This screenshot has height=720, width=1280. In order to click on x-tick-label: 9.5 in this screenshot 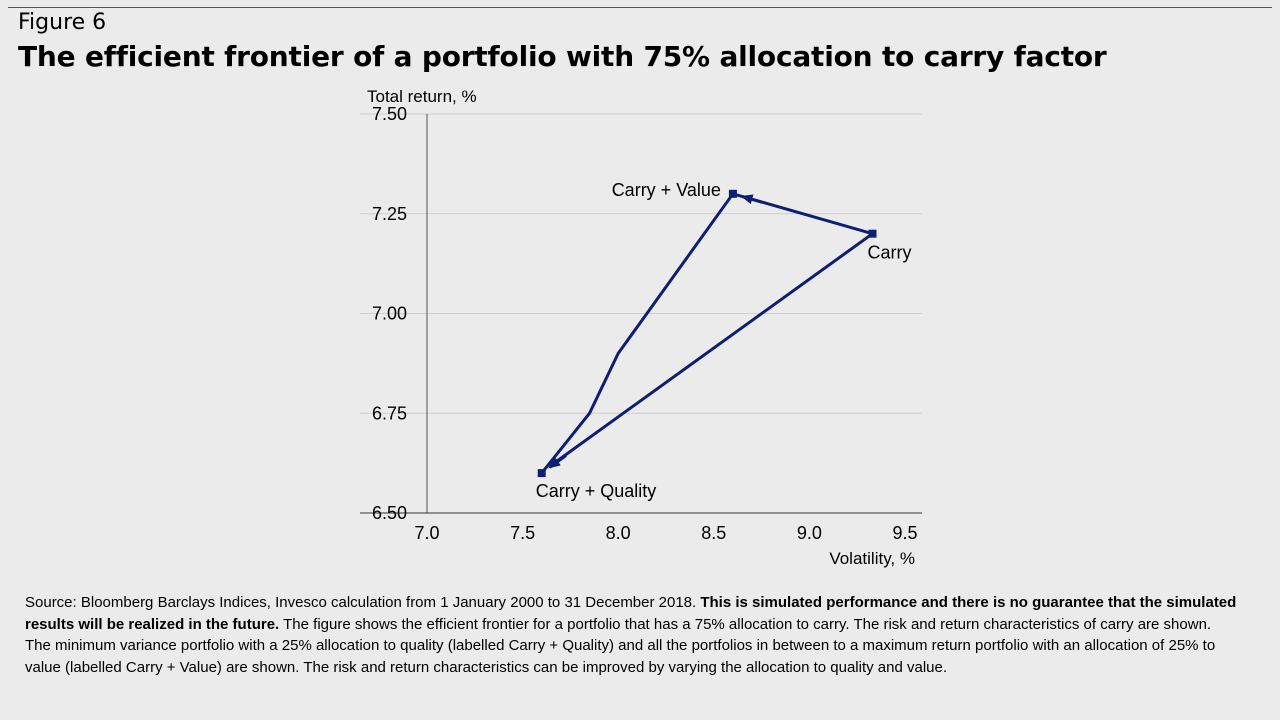, I will do `click(904, 533)`.